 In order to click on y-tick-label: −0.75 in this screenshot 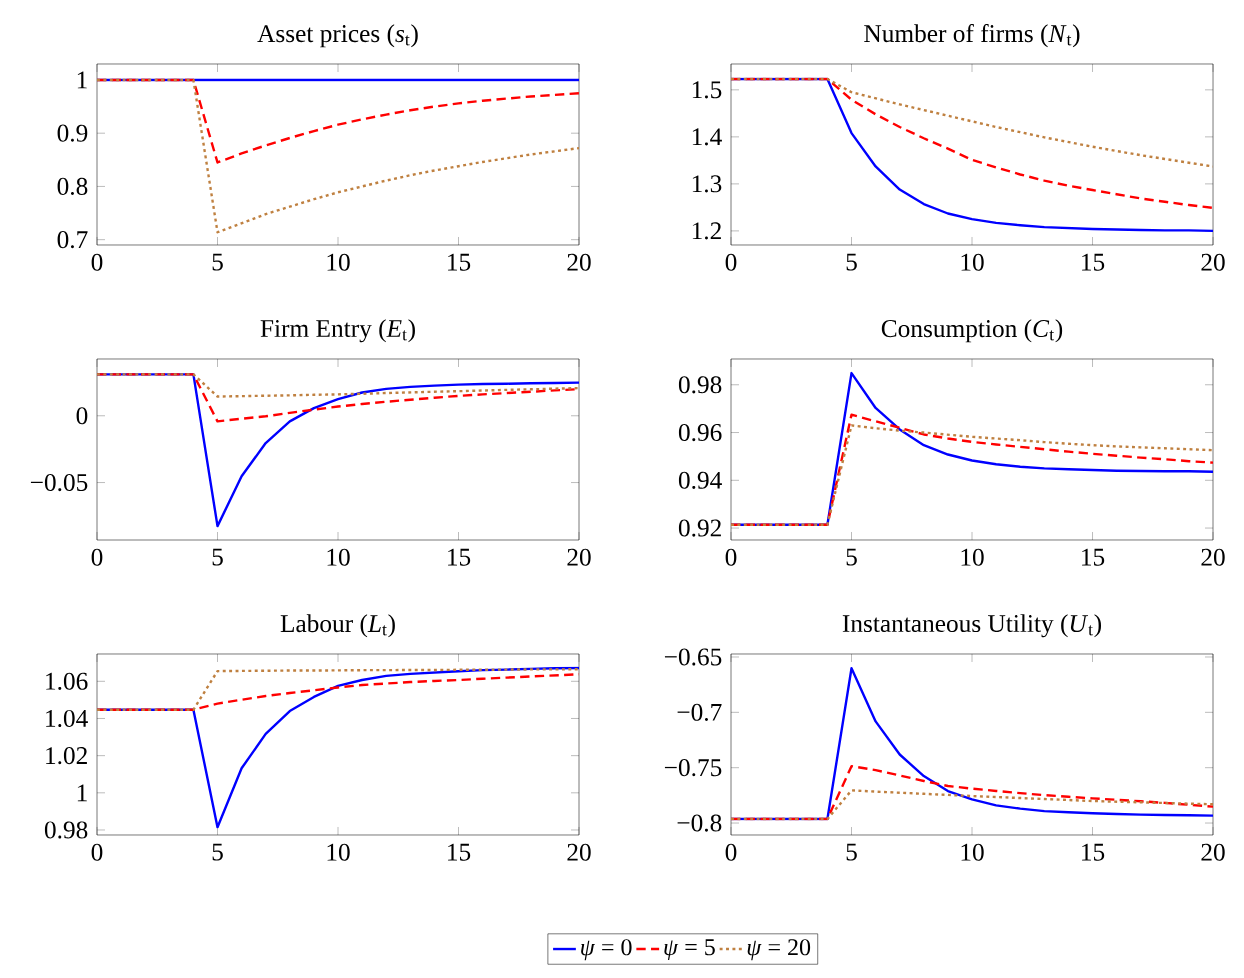, I will do `click(693, 768)`.